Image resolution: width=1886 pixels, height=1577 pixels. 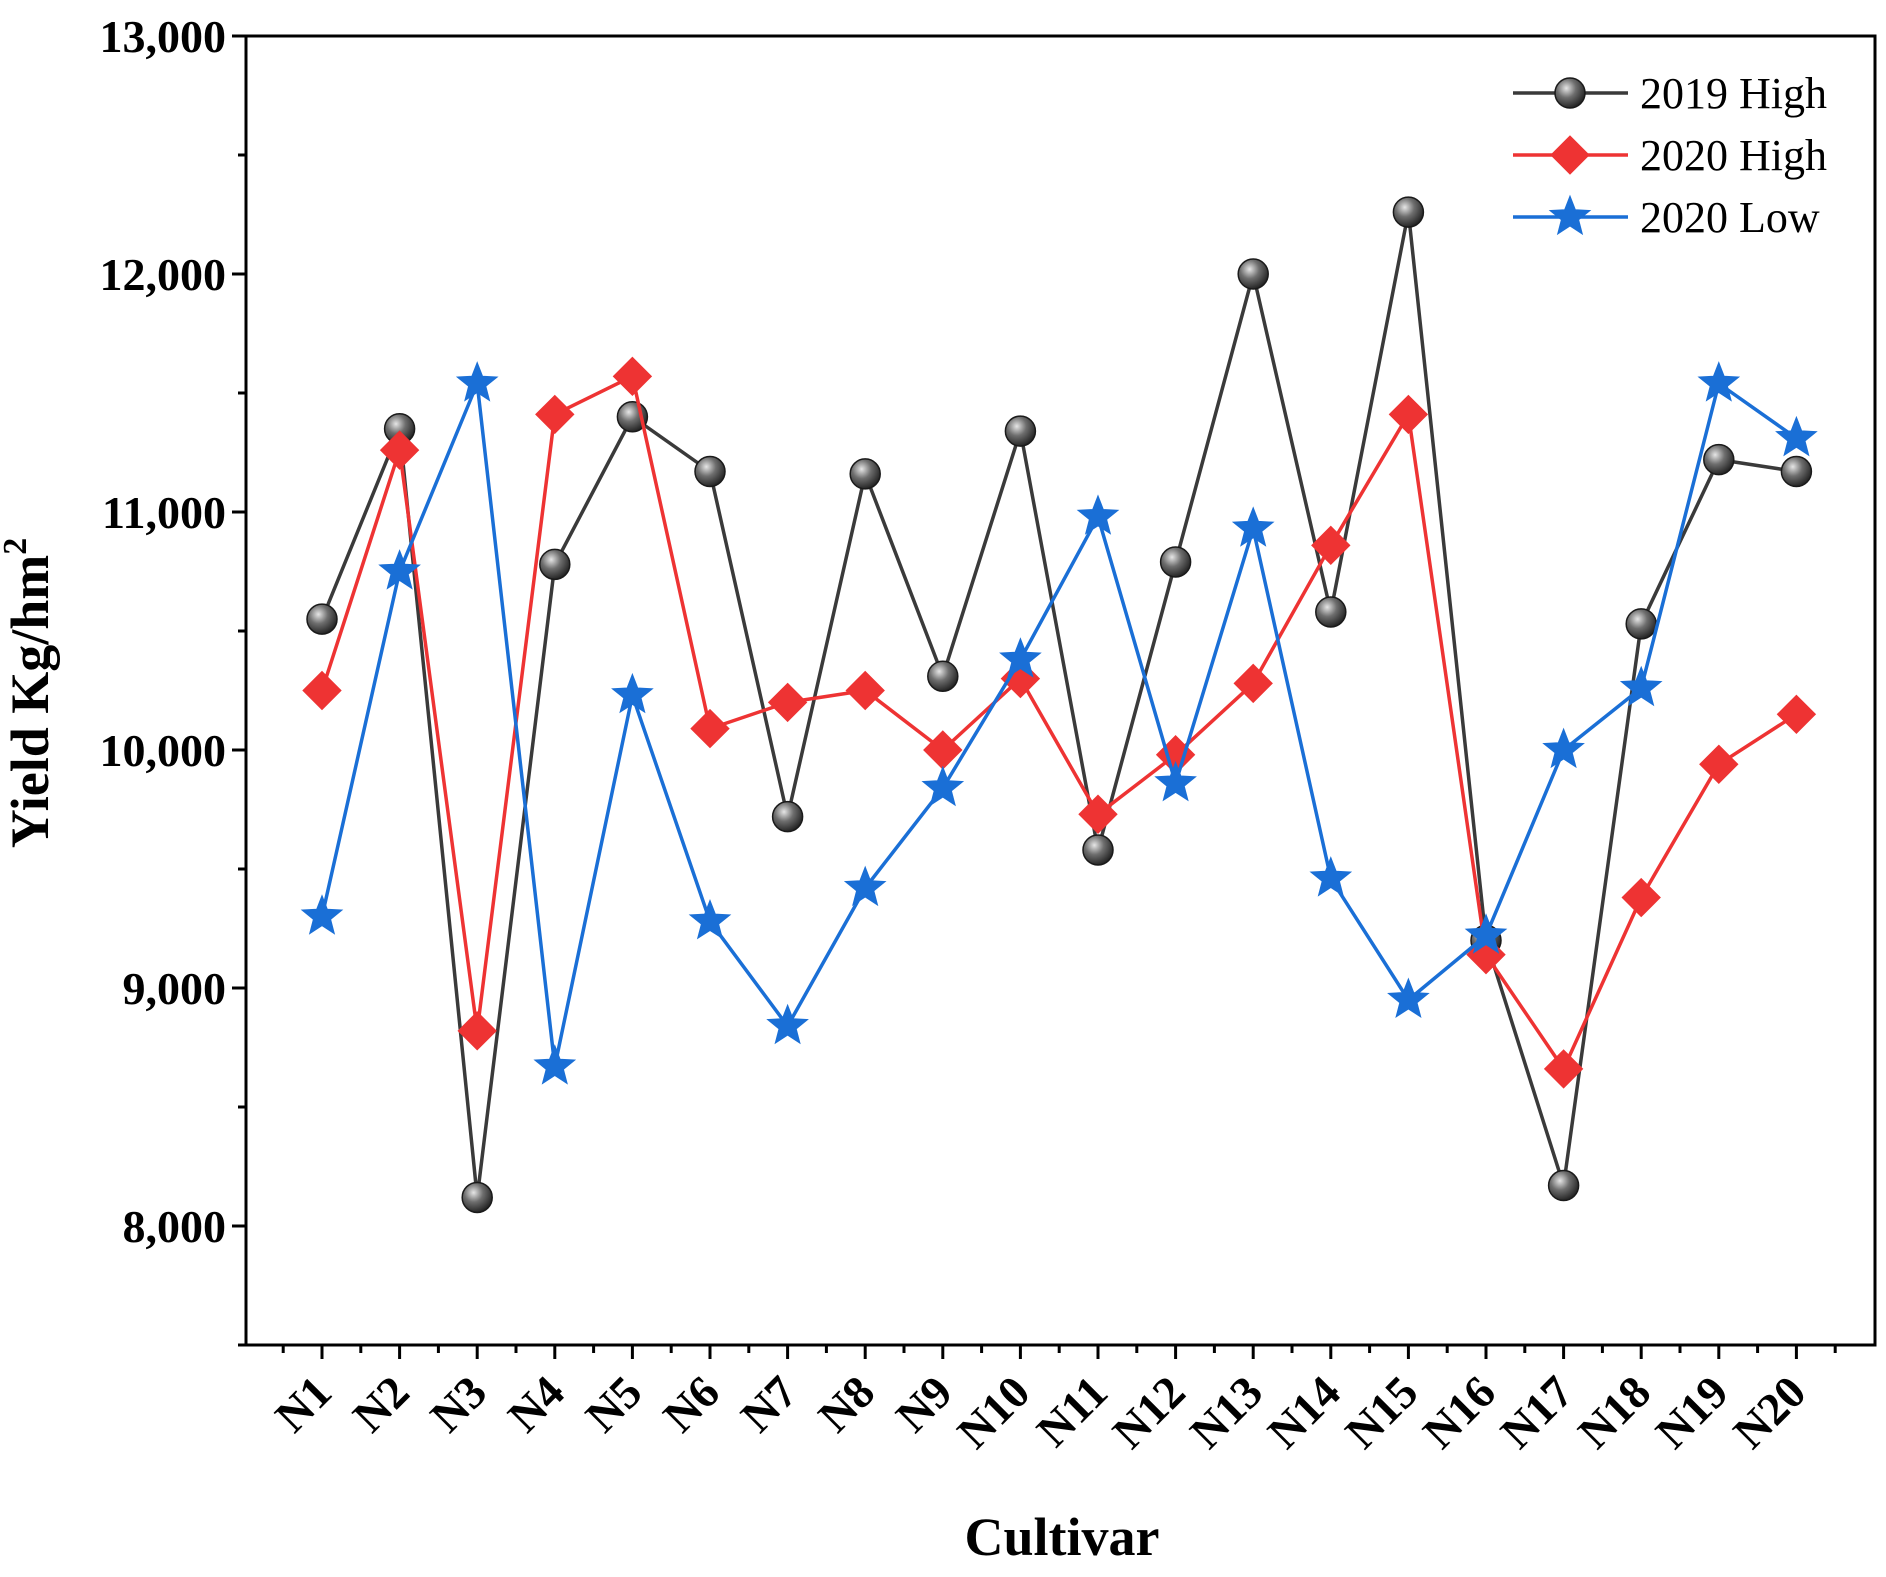 I want to click on x-tick-label: N10, so click(x=993, y=1412).